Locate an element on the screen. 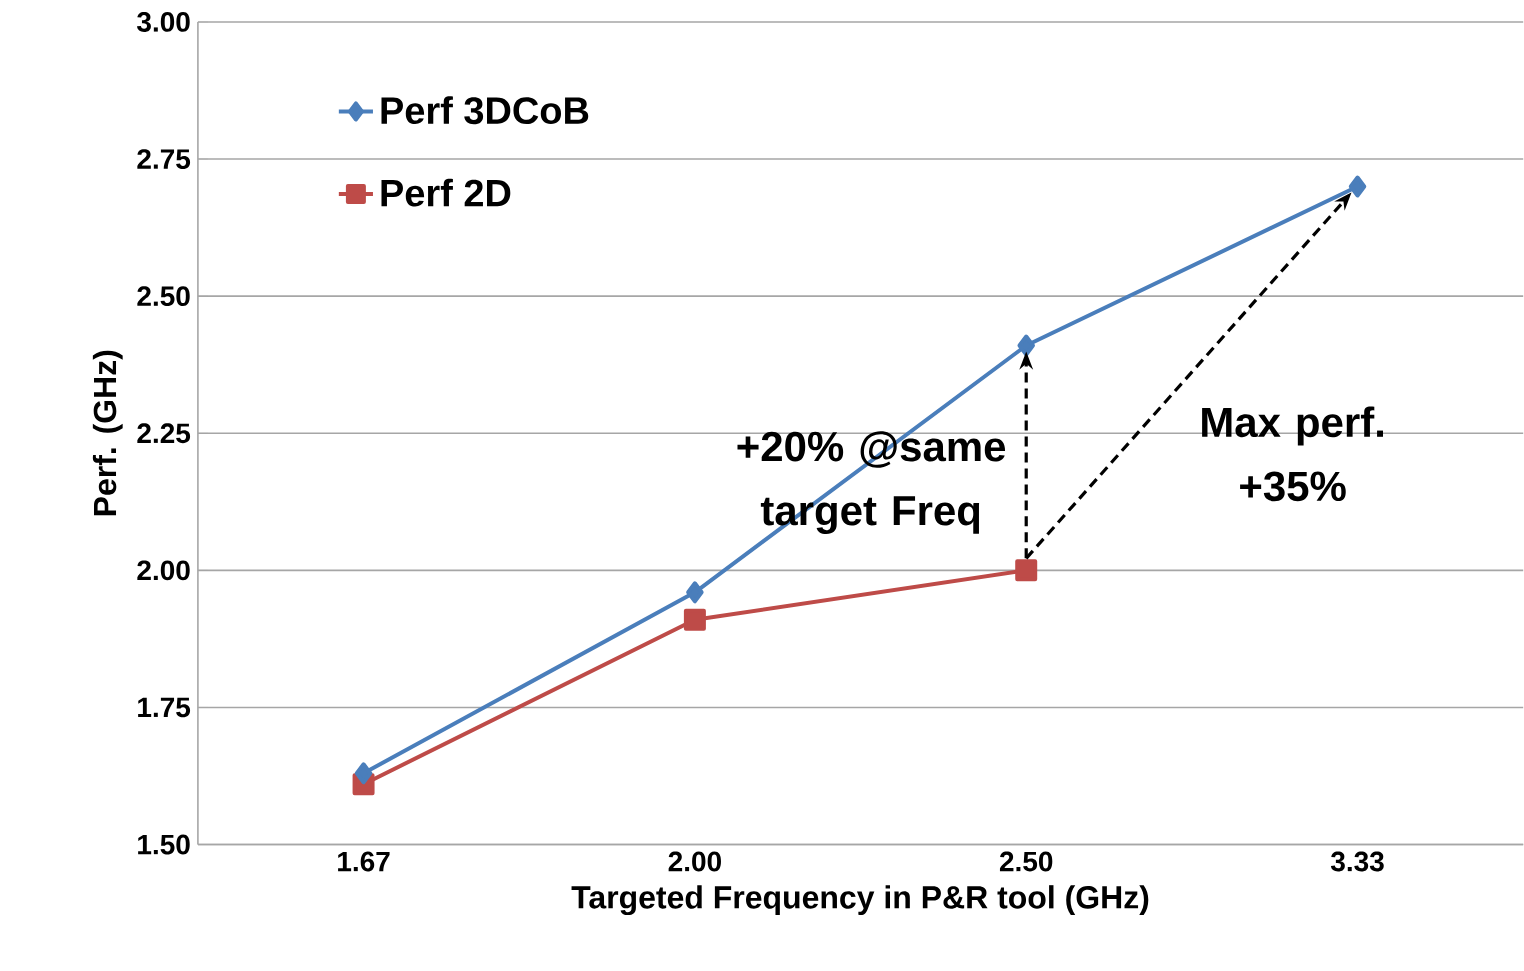 The width and height of the screenshot is (1524, 971). y-tick-label: 1.50 is located at coordinates (164, 844).